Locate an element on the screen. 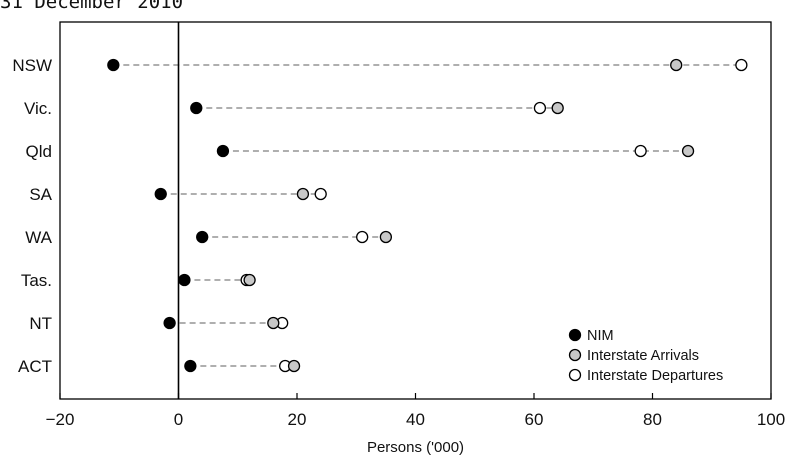 This screenshot has width=791, height=462. chart-title: 31 December 2010 is located at coordinates (92, 6).